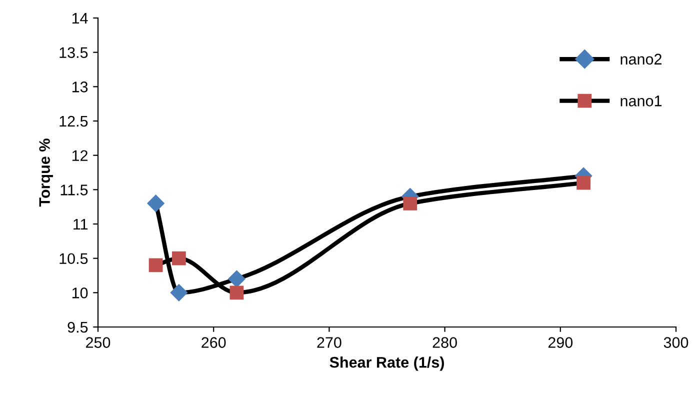 This screenshot has height=410, width=694. What do you see at coordinates (214, 342) in the screenshot?
I see `x-tick-label: 260` at bounding box center [214, 342].